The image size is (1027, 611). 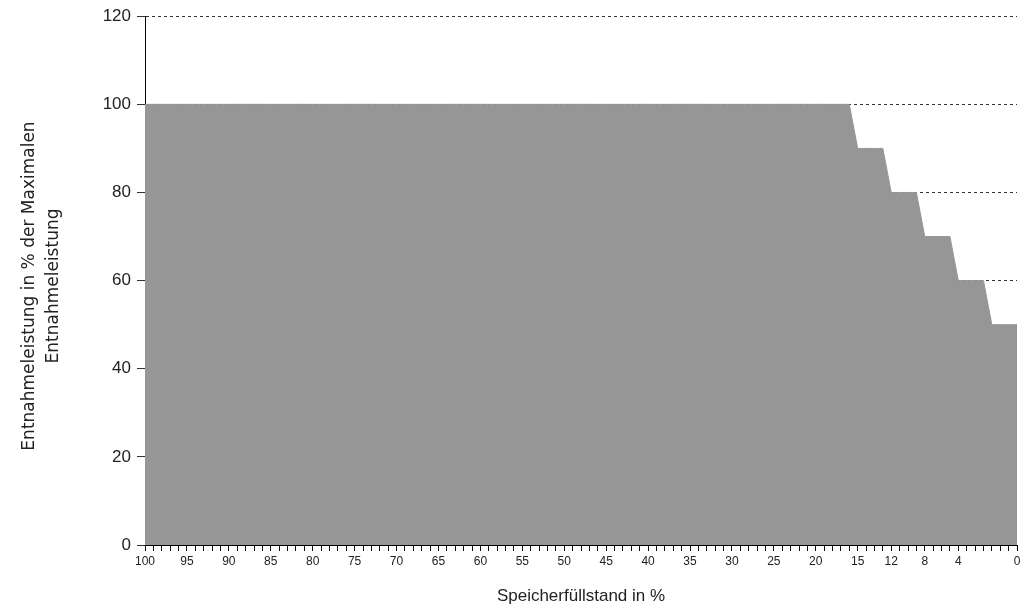 I want to click on x-tick-label: 20, so click(x=816, y=560).